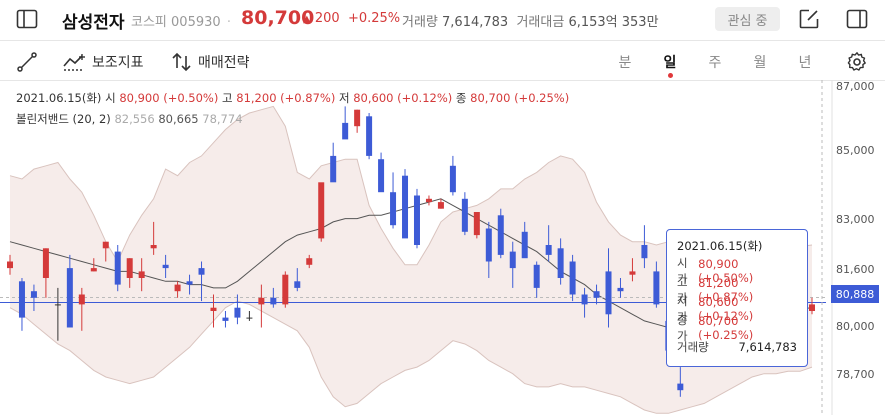 This screenshot has width=885, height=415. Describe the element at coordinates (670, 75) in the screenshot. I see `active-period-indicator` at that location.